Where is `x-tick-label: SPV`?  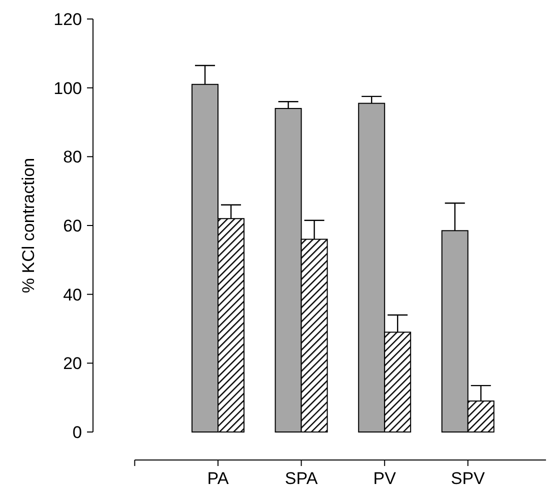 x-tick-label: SPV is located at coordinates (468, 478).